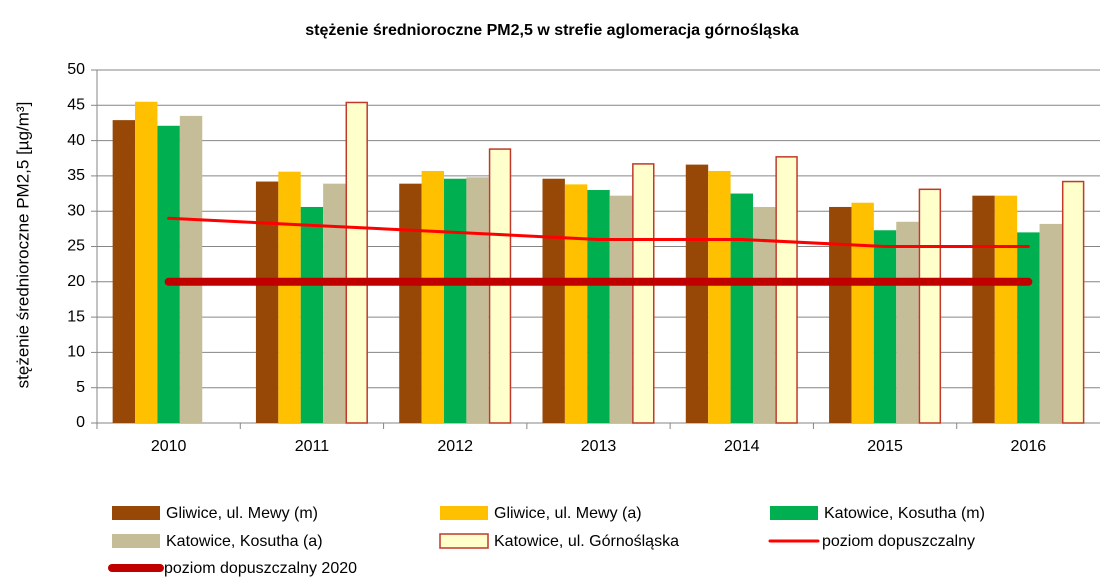 The height and width of the screenshot is (577, 1105). I want to click on y-tick-label: 40, so click(76, 140).